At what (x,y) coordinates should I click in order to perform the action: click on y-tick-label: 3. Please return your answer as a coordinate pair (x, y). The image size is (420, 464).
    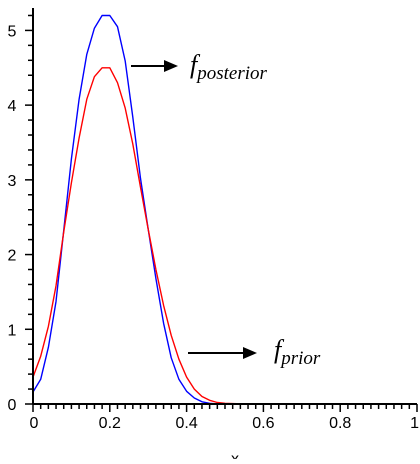
    Looking at the image, I should click on (12, 181).